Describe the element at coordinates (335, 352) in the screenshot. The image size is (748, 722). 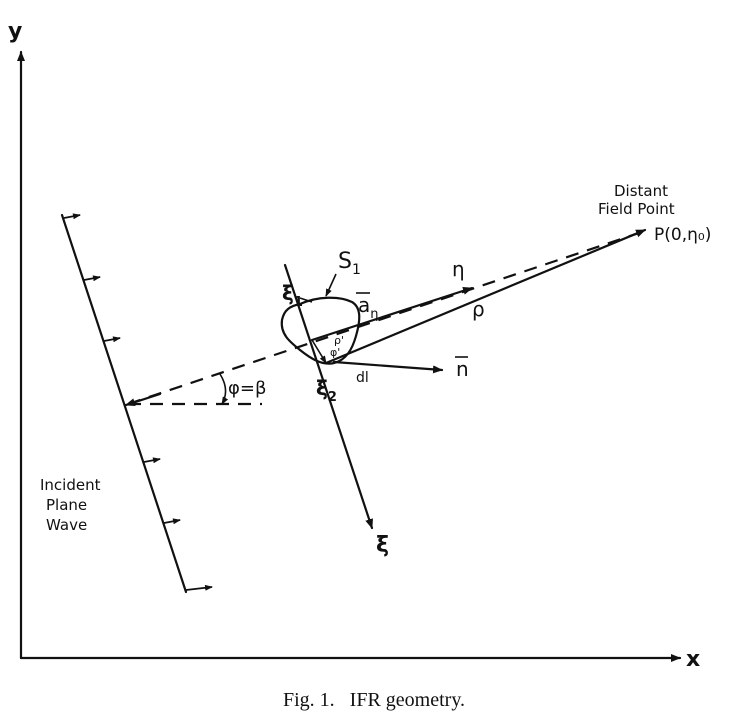
I see `phi-prime-label: φ'` at that location.